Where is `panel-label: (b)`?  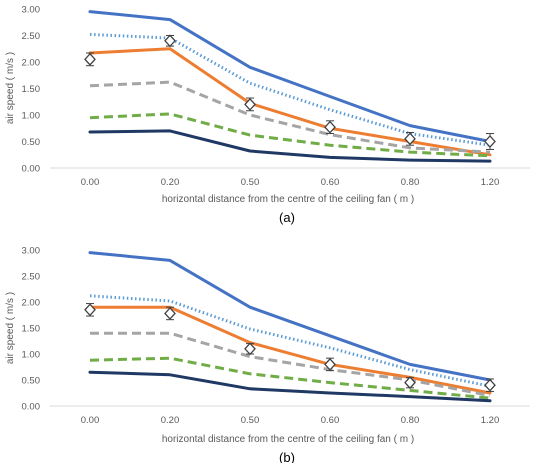
panel-label: (b) is located at coordinates (287, 456).